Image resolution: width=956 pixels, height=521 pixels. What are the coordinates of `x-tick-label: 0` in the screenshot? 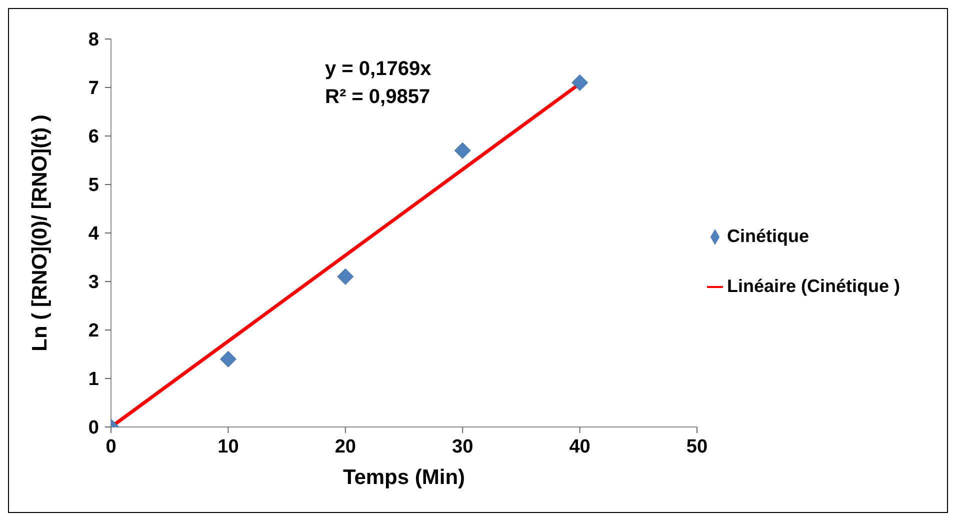 It's located at (111, 447).